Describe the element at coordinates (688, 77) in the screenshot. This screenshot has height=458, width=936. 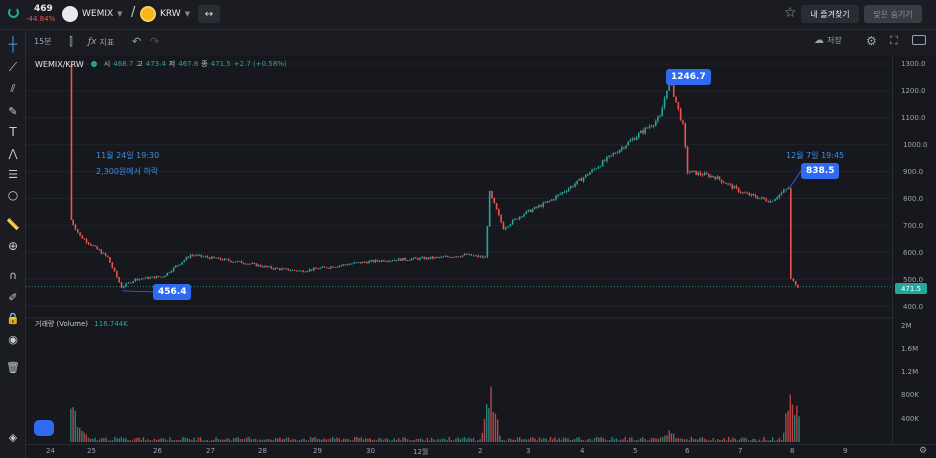
I see `high-callout: 1246.7` at that location.